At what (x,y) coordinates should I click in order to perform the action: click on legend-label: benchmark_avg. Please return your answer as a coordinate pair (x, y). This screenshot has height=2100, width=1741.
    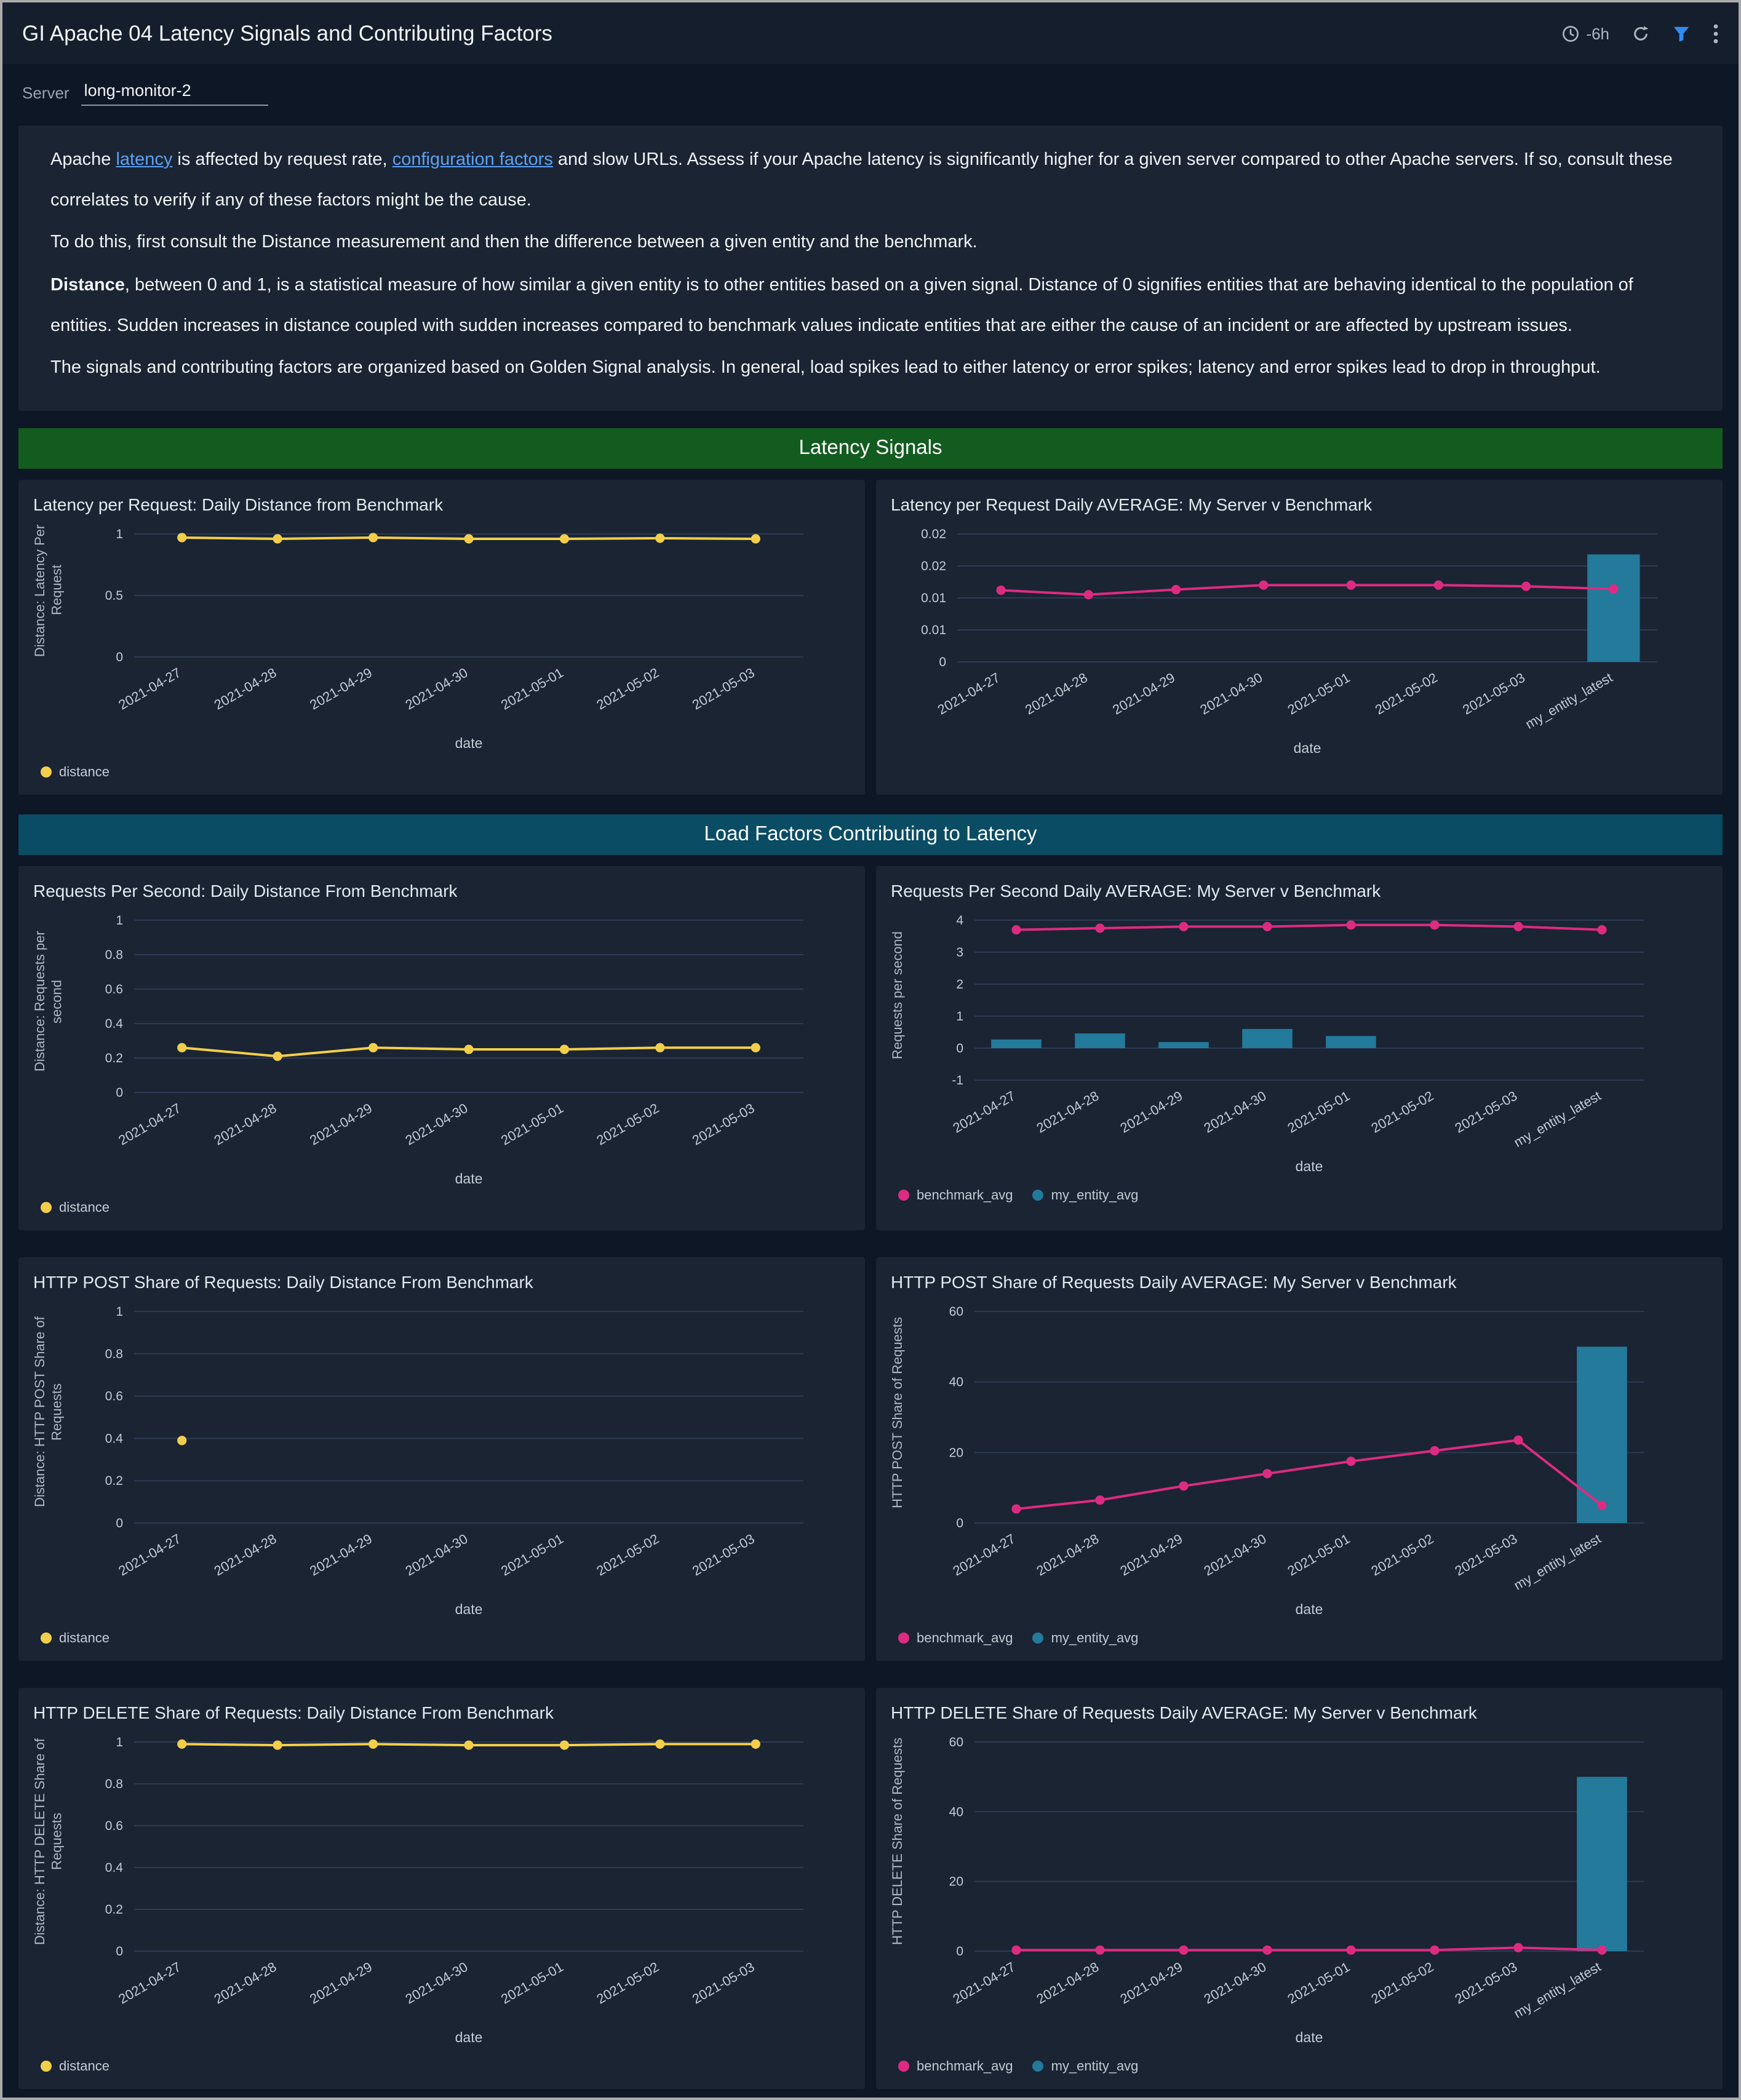
    Looking at the image, I should click on (965, 1195).